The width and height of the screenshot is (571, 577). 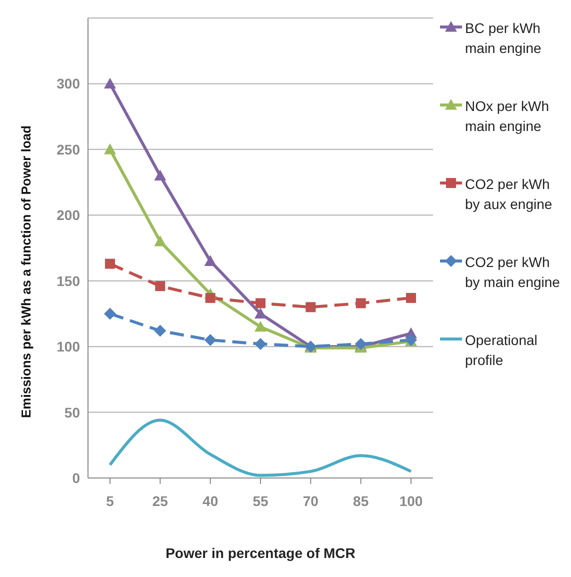 What do you see at coordinates (507, 116) in the screenshot?
I see `legend-label: NOx per kWh main engine` at bounding box center [507, 116].